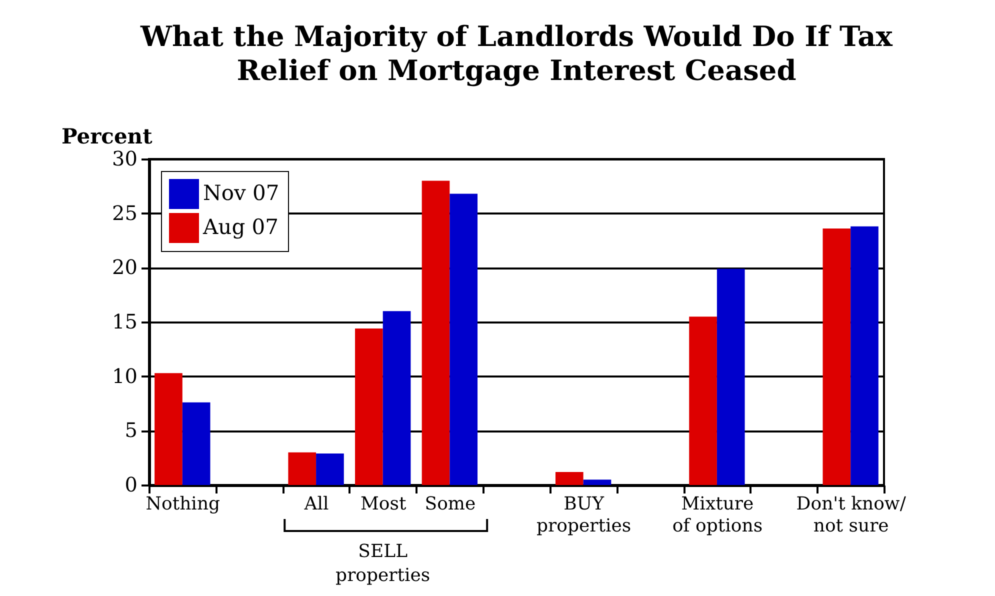 Image resolution: width=995 pixels, height=596 pixels. What do you see at coordinates (516, 53) in the screenshot?
I see `chart-title: What the Majority of Landlords Would Do If Tax Relief on Mortgage Interest Ceased` at bounding box center [516, 53].